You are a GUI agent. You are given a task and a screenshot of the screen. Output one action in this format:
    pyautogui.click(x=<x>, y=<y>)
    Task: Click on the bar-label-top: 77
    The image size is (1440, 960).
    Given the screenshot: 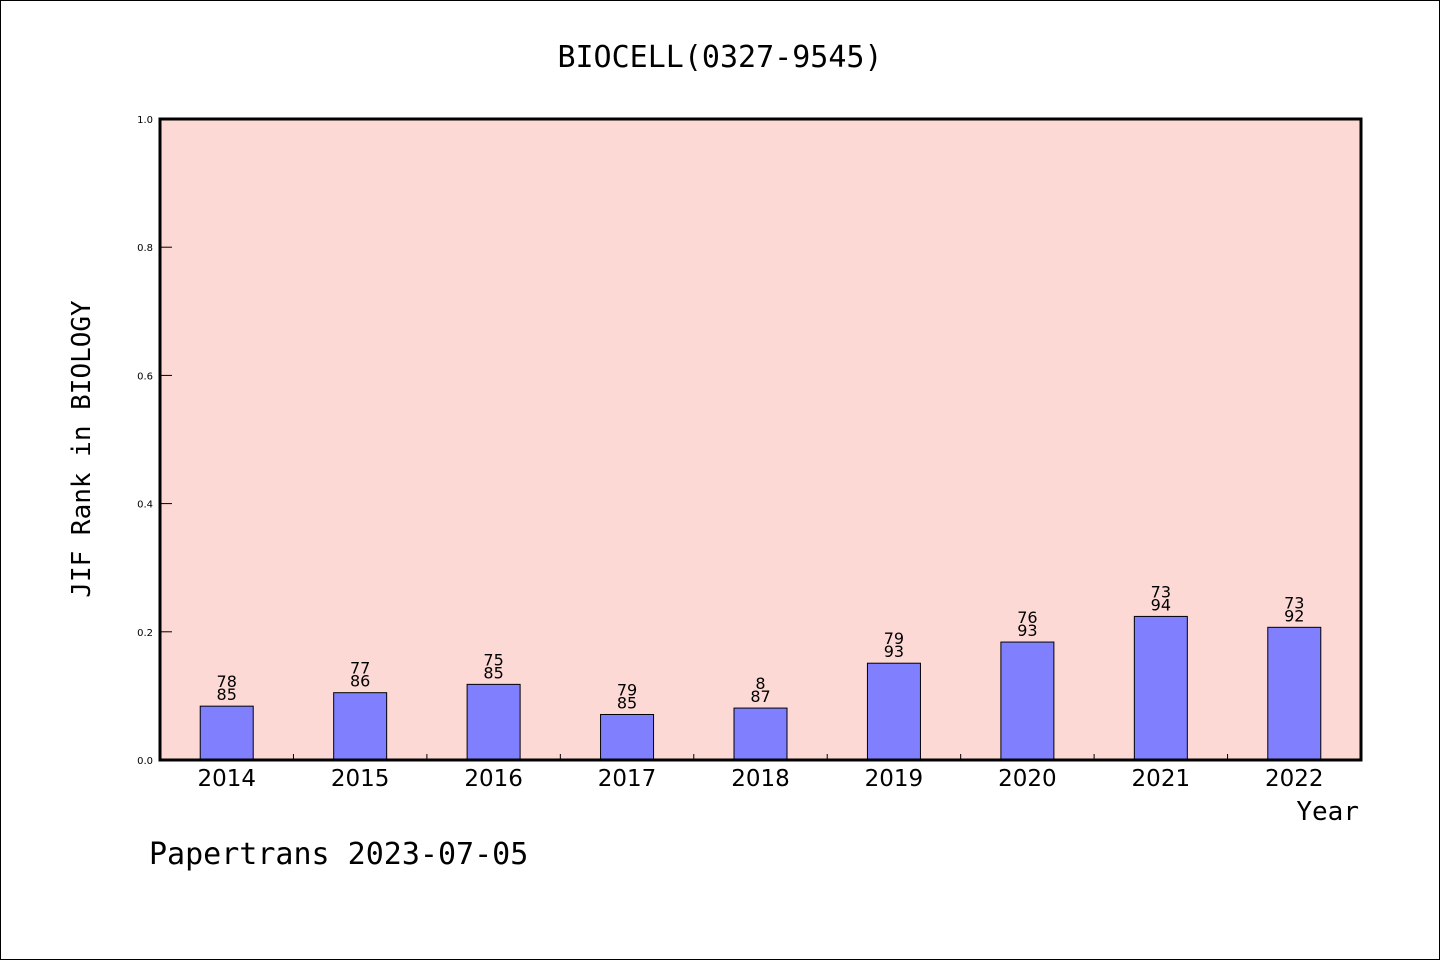 What is the action you would take?
    pyautogui.click(x=360, y=668)
    